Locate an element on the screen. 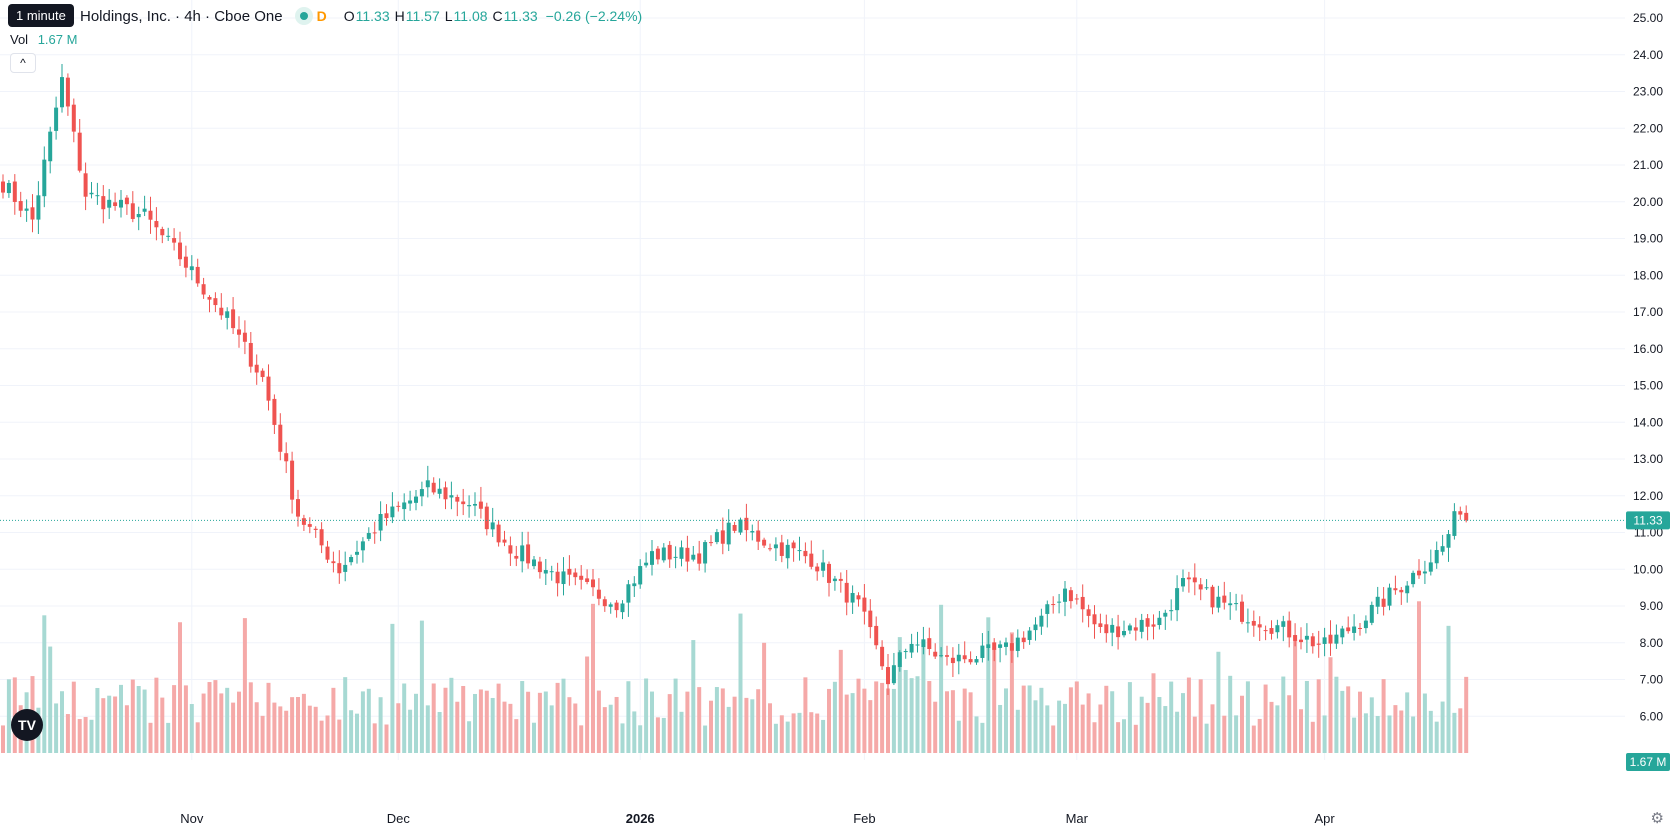 The width and height of the screenshot is (1678, 835). price-tick-label: 13.00 is located at coordinates (1648, 459).